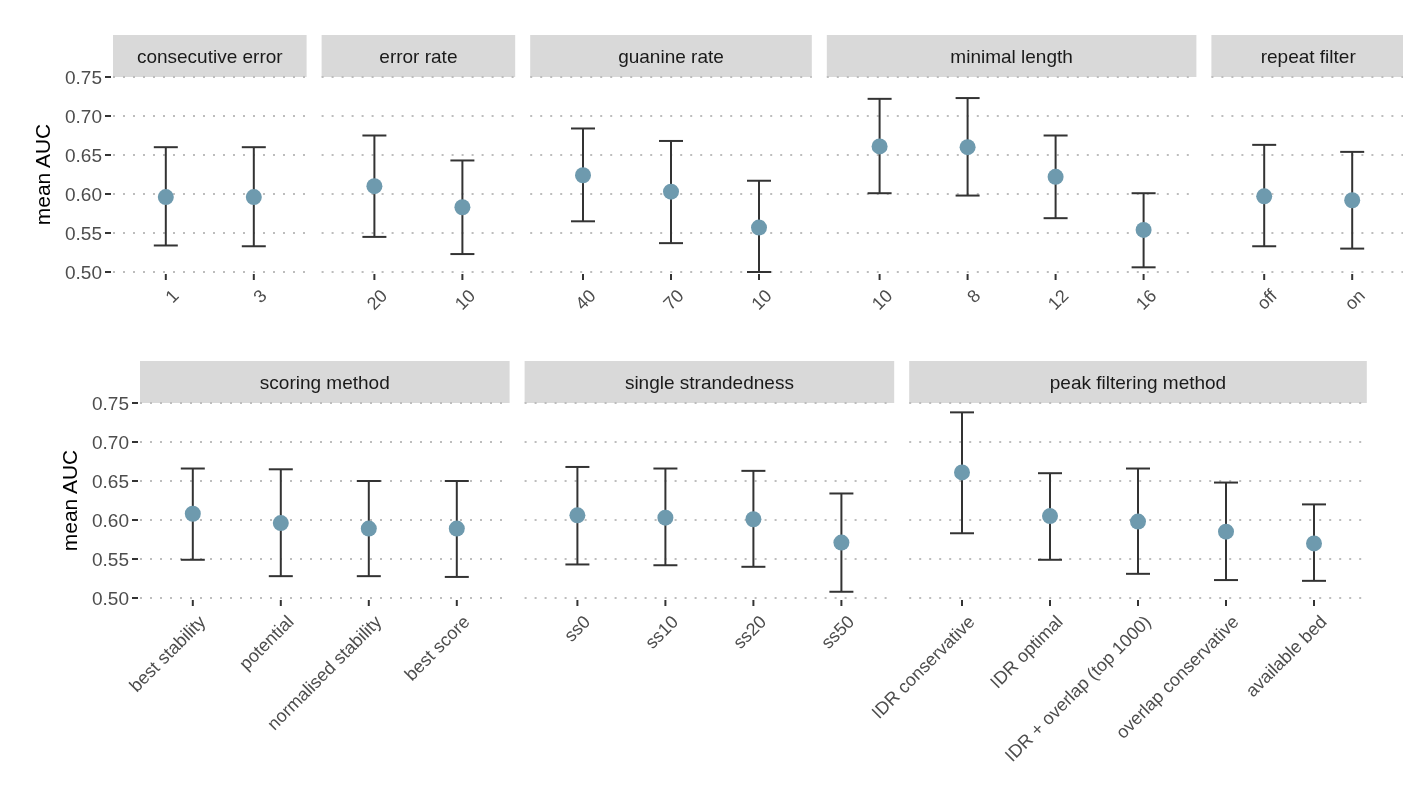  Describe the element at coordinates (1058, 299) in the screenshot. I see `x-tick-label: 12` at that location.